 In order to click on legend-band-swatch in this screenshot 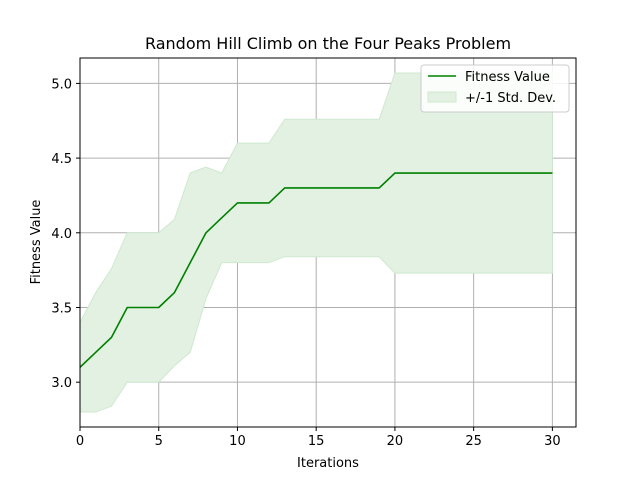, I will do `click(442, 97)`.